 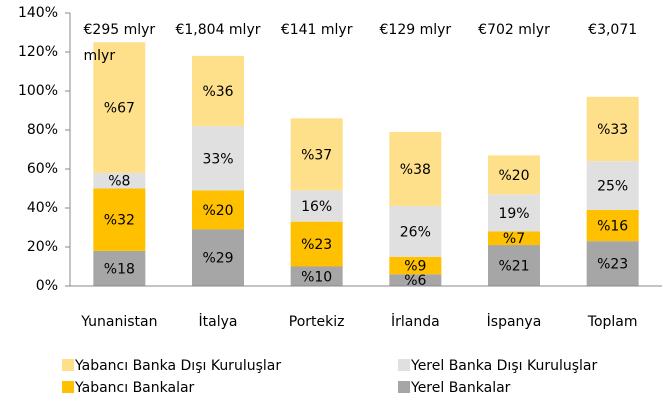 I want to click on annotation: mlyr, so click(x=100, y=56).